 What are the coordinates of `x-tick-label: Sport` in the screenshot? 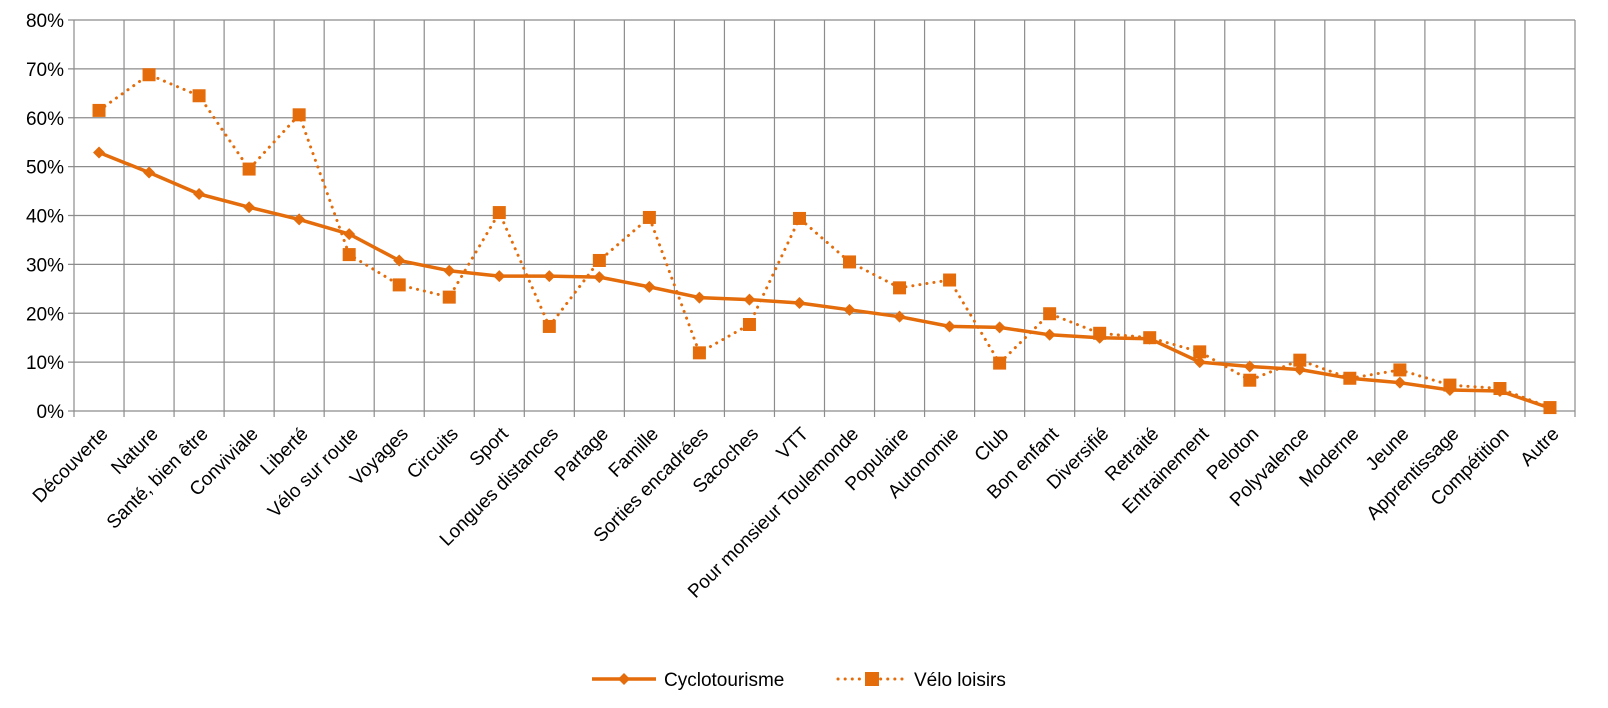 It's located at (489, 446).